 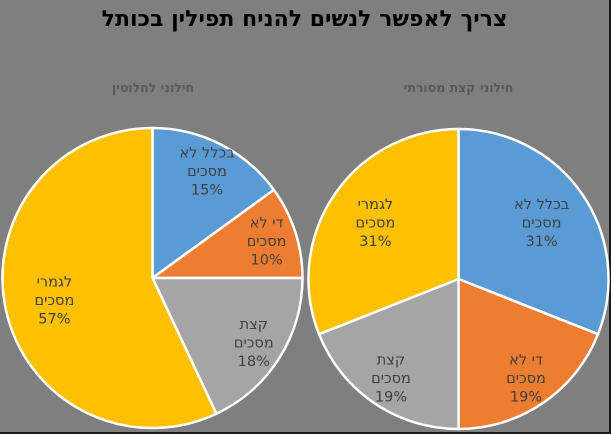 I want to click on pie-slice-label: 15%, so click(x=207, y=191).